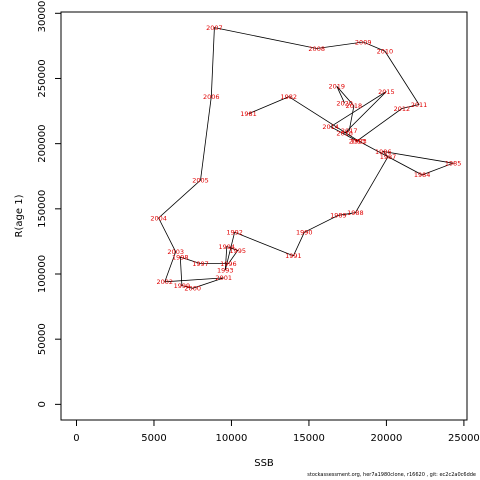 Image resolution: width=480 pixels, height=480 pixels. I want to click on point-label-1992: 1992, so click(234, 233).